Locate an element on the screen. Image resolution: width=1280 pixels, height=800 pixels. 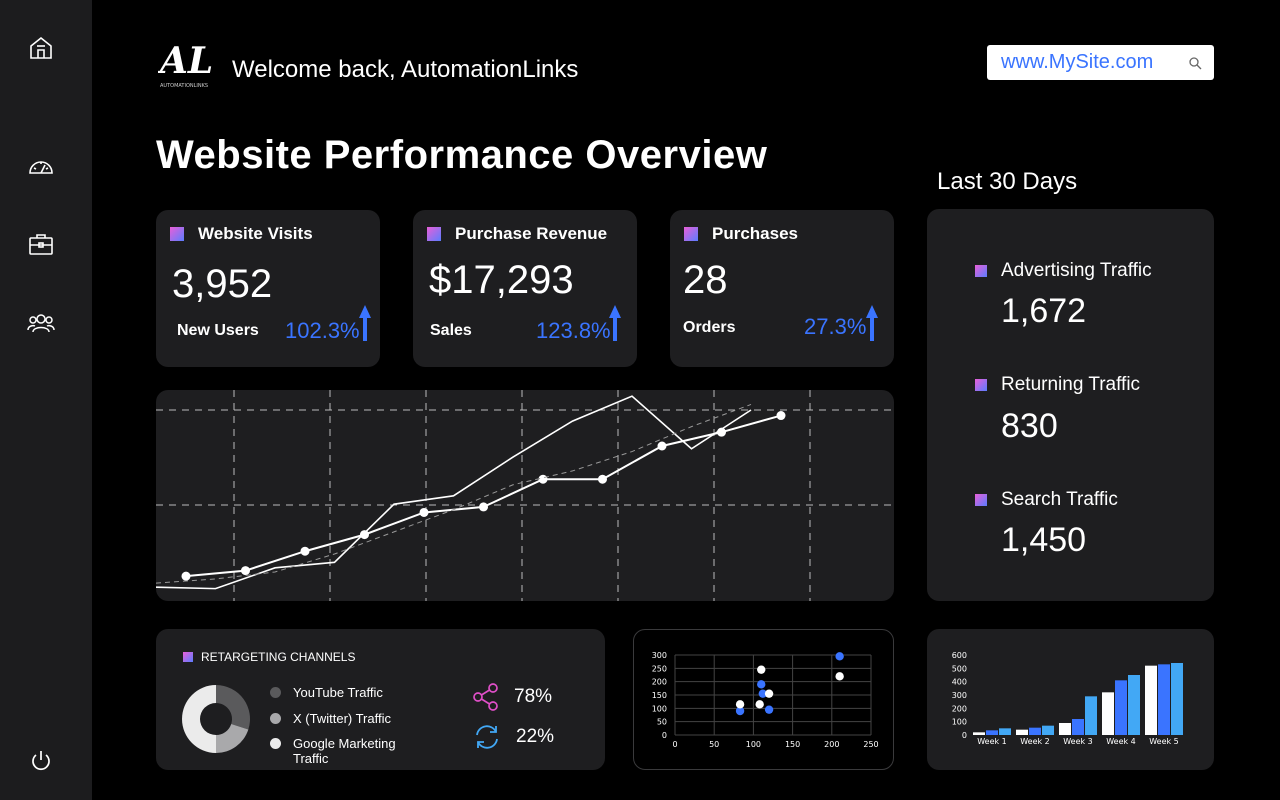
series-line is located at coordinates (454, 492).